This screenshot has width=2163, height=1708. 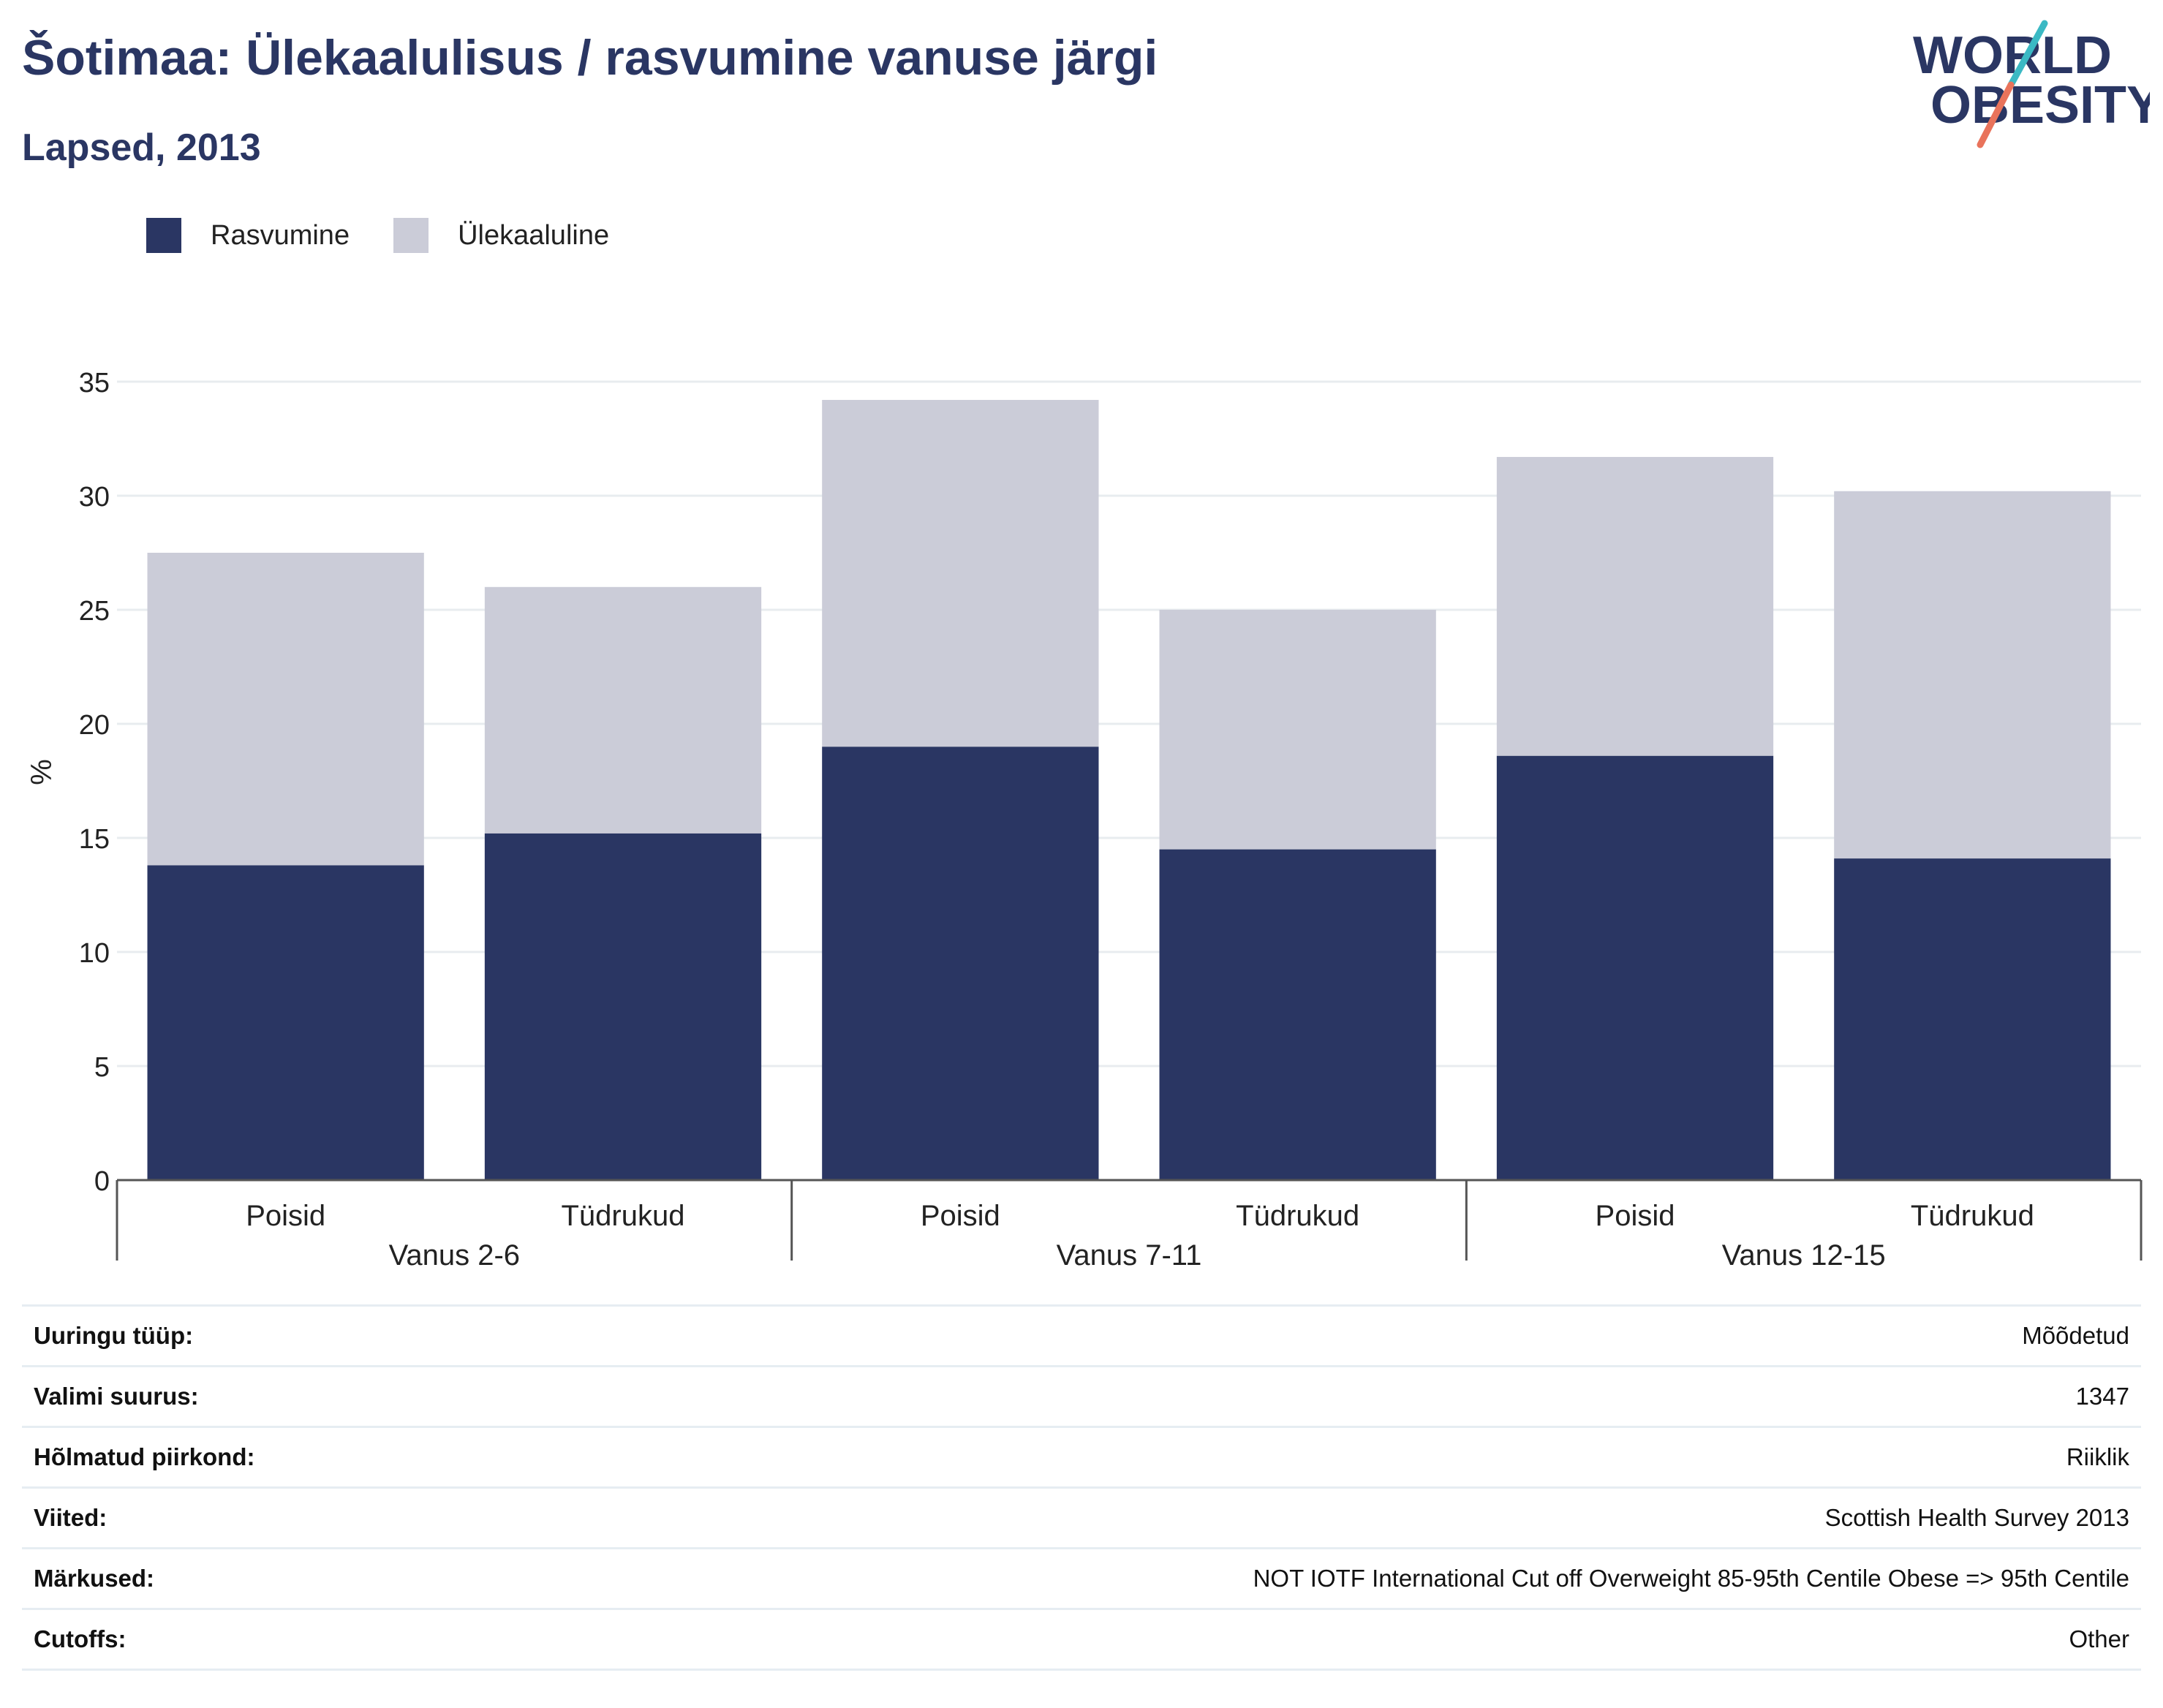 I want to click on metadata-key: Märkused:, so click(x=95, y=1578).